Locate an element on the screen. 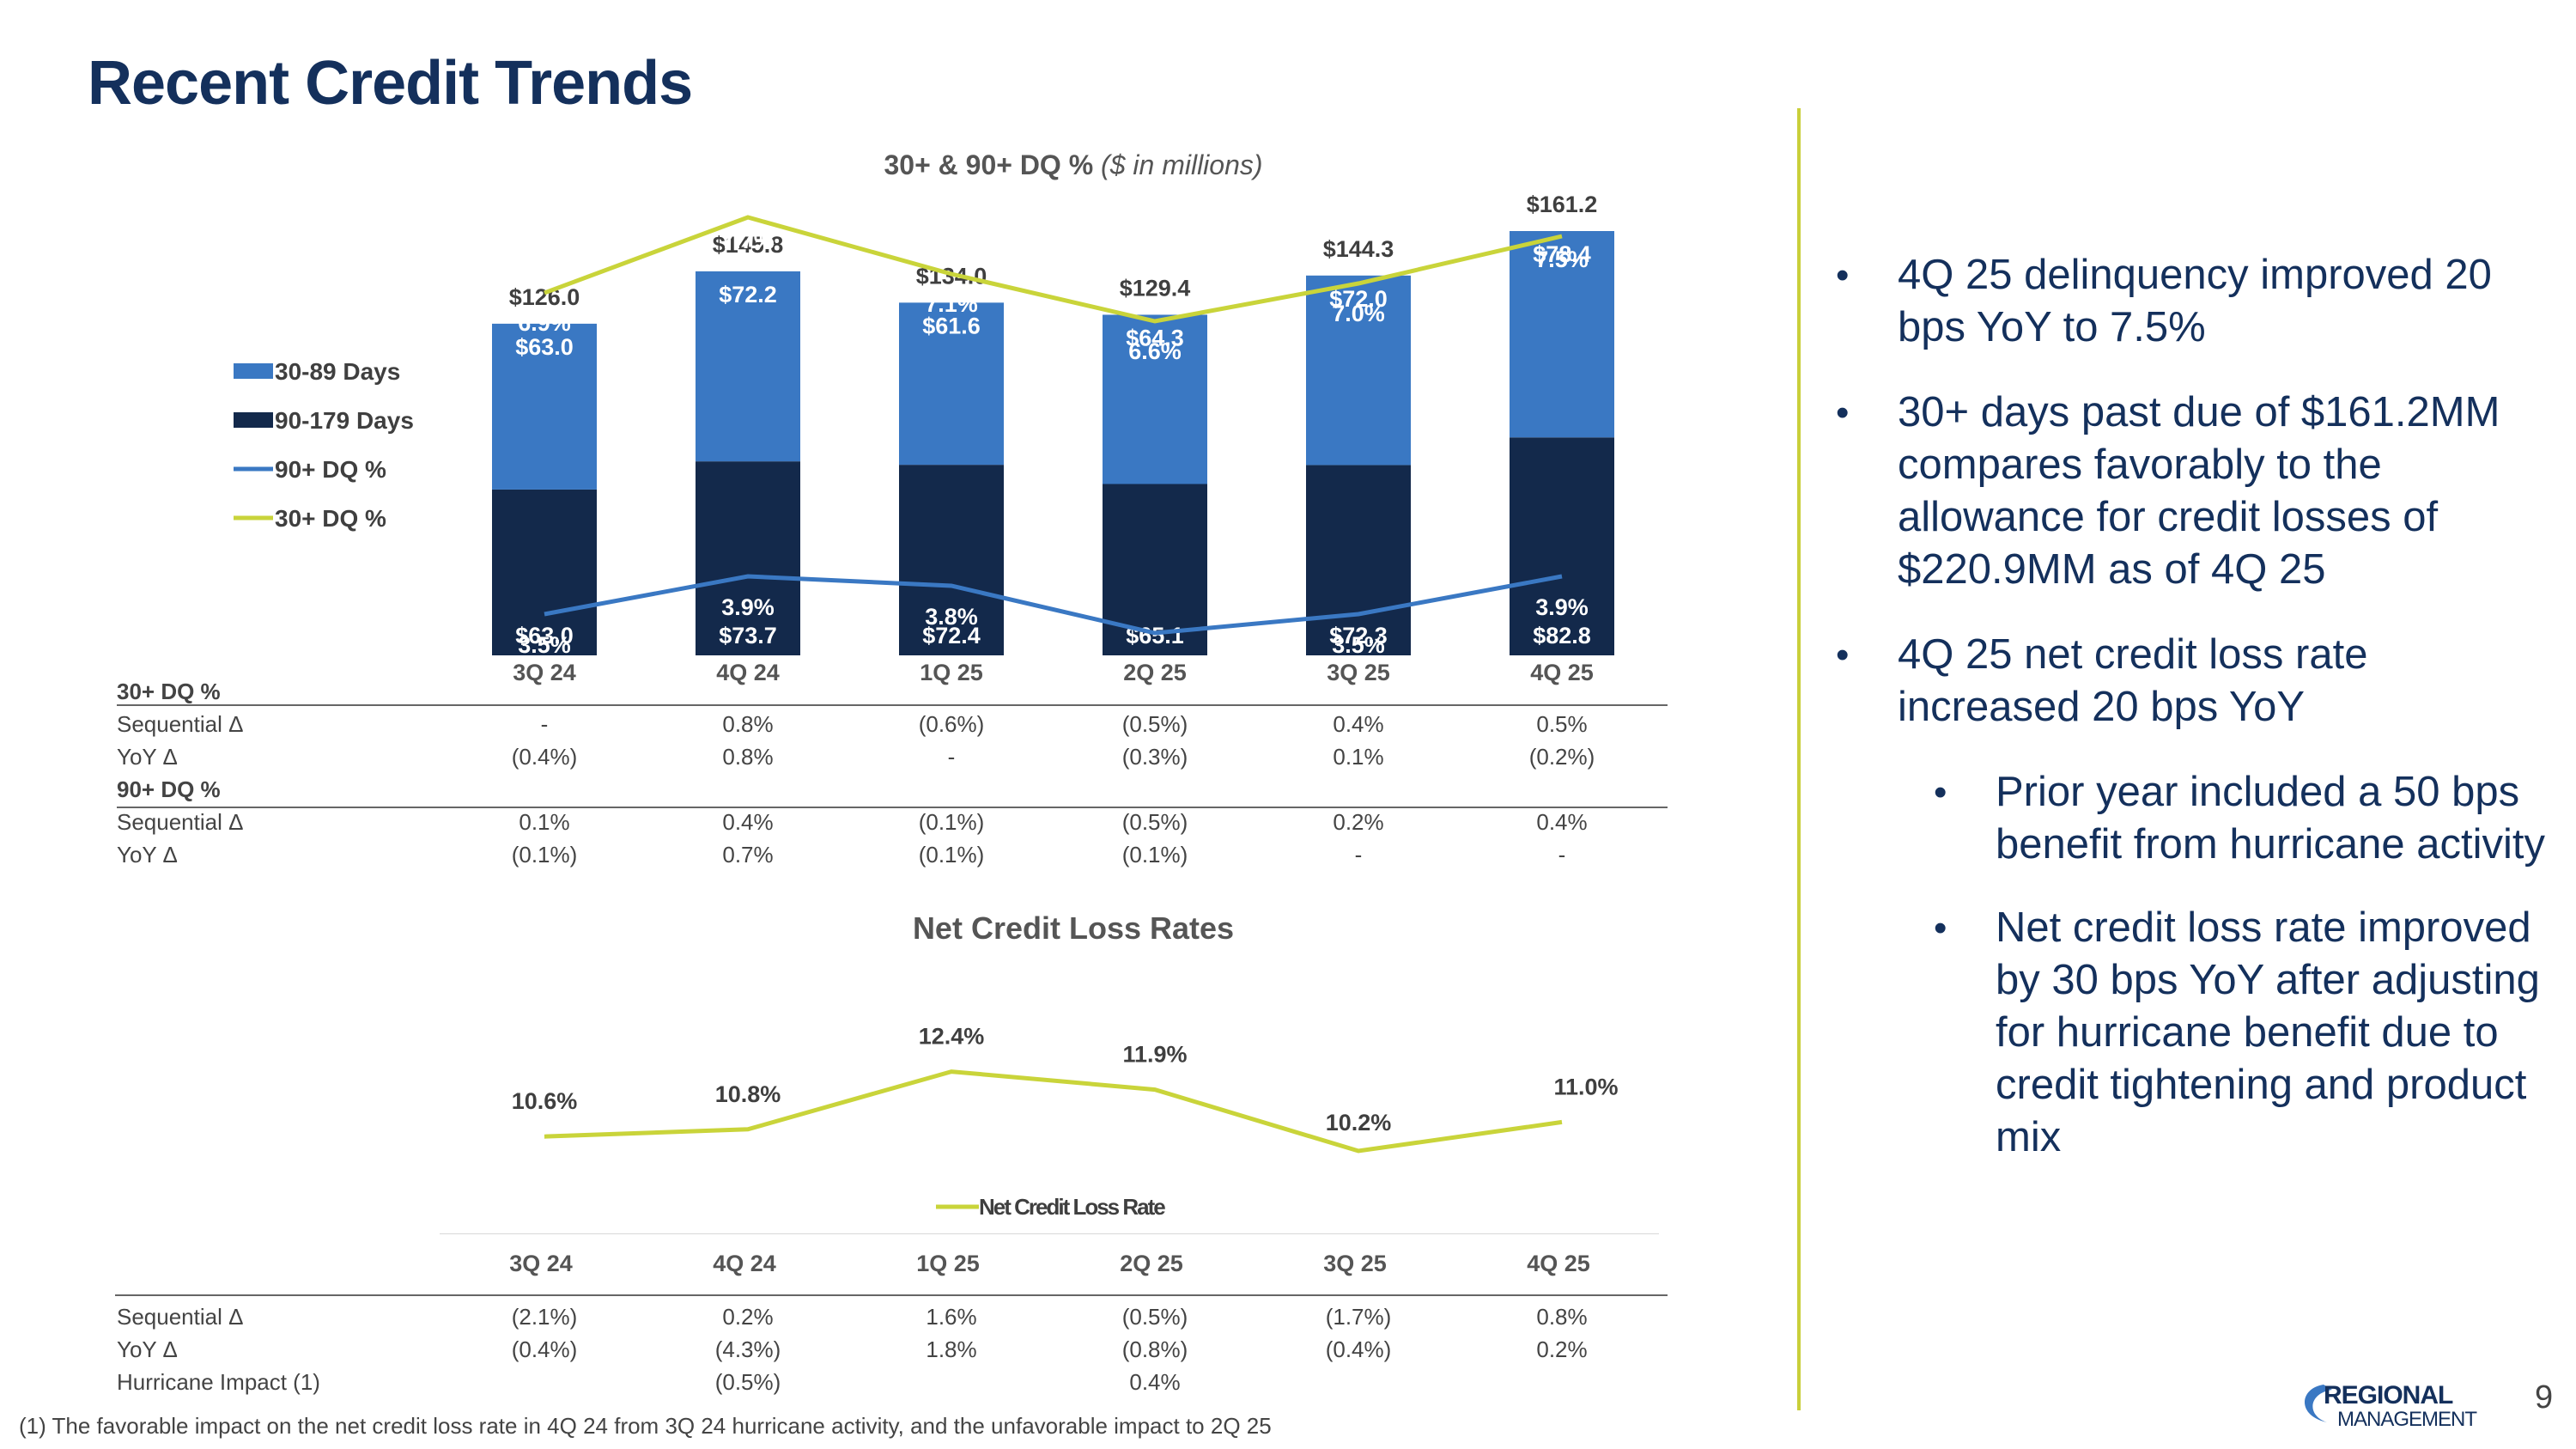  ncl-table-cell-1-2: 1.8% is located at coordinates (951, 1349).